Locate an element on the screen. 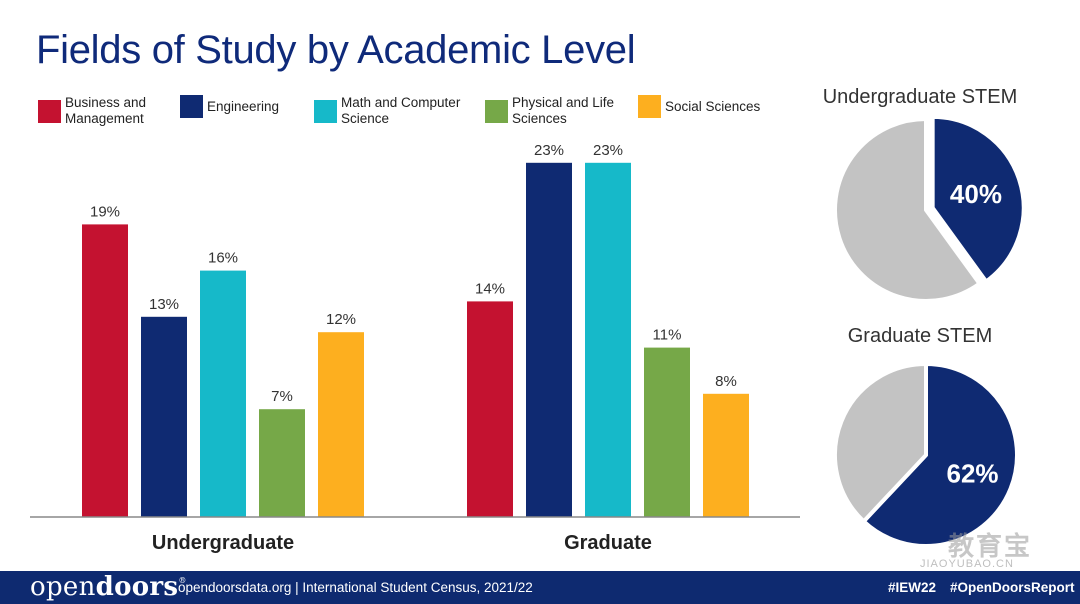 This screenshot has width=1080, height=604. legend-swatch-physical-life is located at coordinates (496, 111).